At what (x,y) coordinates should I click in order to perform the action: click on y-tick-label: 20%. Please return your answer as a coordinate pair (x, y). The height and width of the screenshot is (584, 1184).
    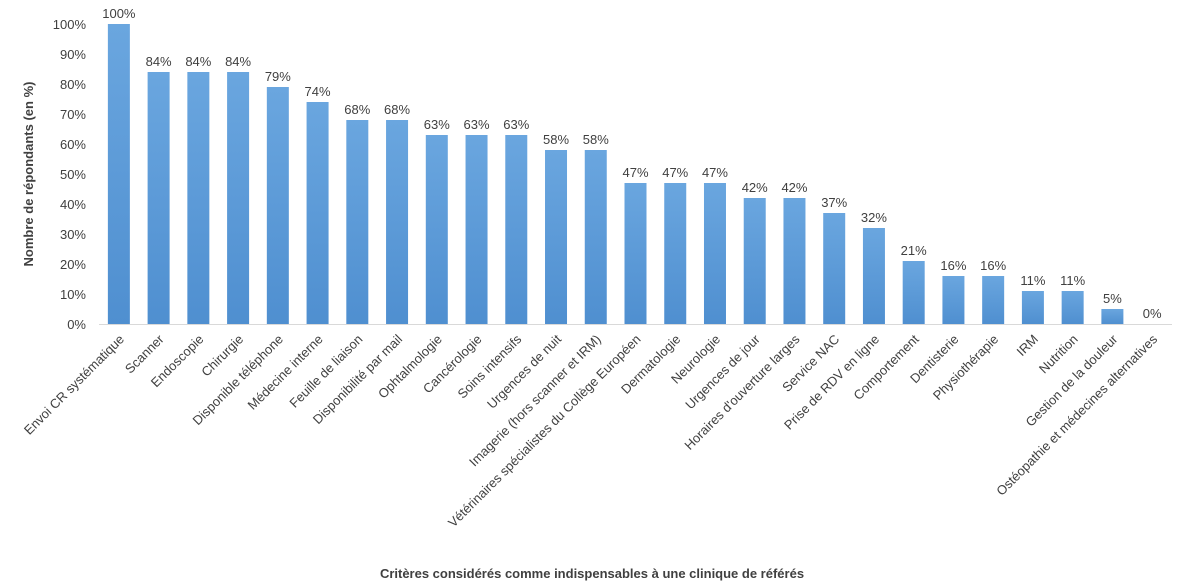
    Looking at the image, I should click on (73, 264).